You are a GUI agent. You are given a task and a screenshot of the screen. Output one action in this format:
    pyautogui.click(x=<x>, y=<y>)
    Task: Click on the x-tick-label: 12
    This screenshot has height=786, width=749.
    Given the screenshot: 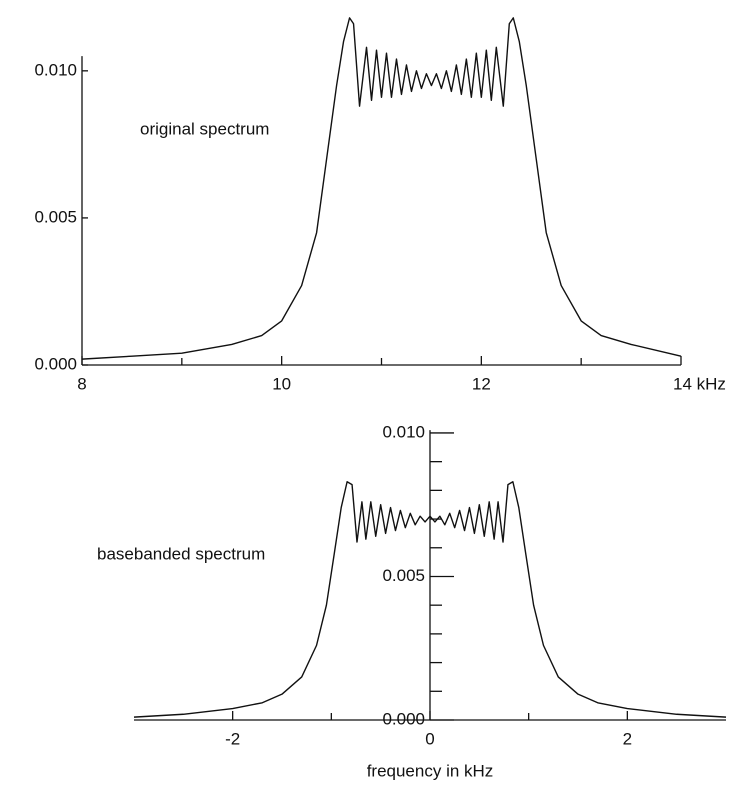 What is the action you would take?
    pyautogui.click(x=481, y=383)
    